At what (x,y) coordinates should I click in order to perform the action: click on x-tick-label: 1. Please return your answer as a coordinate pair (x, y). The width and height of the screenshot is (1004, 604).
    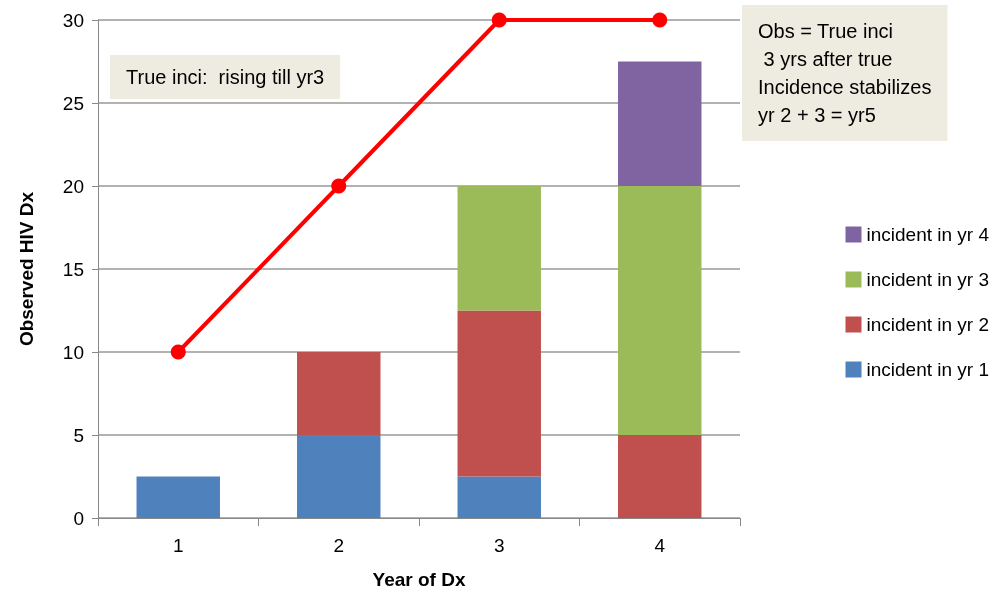
    Looking at the image, I should click on (178, 545).